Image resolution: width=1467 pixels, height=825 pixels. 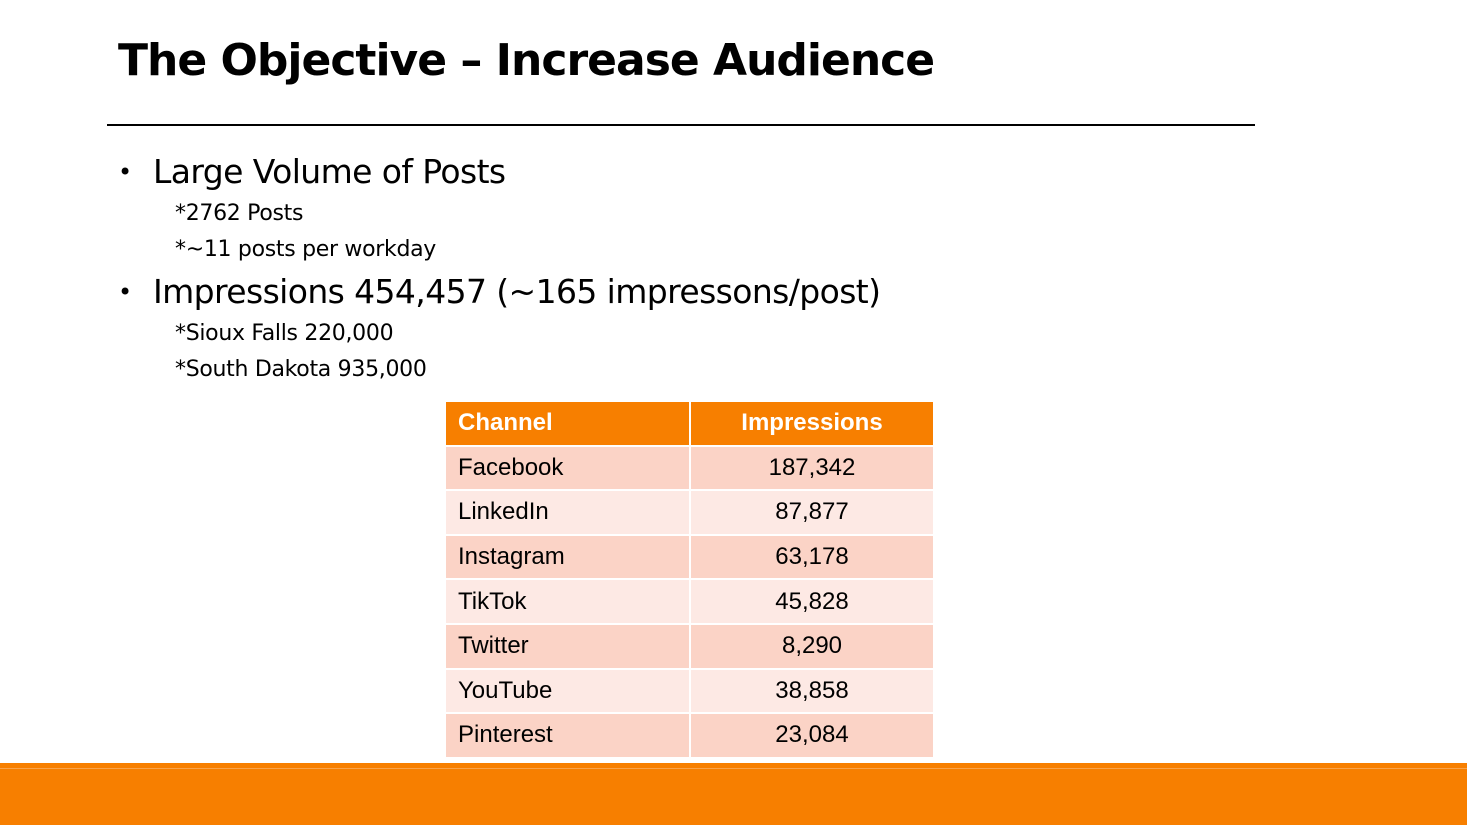 What do you see at coordinates (812, 735) in the screenshot?
I see `impressions-cell: 23,084` at bounding box center [812, 735].